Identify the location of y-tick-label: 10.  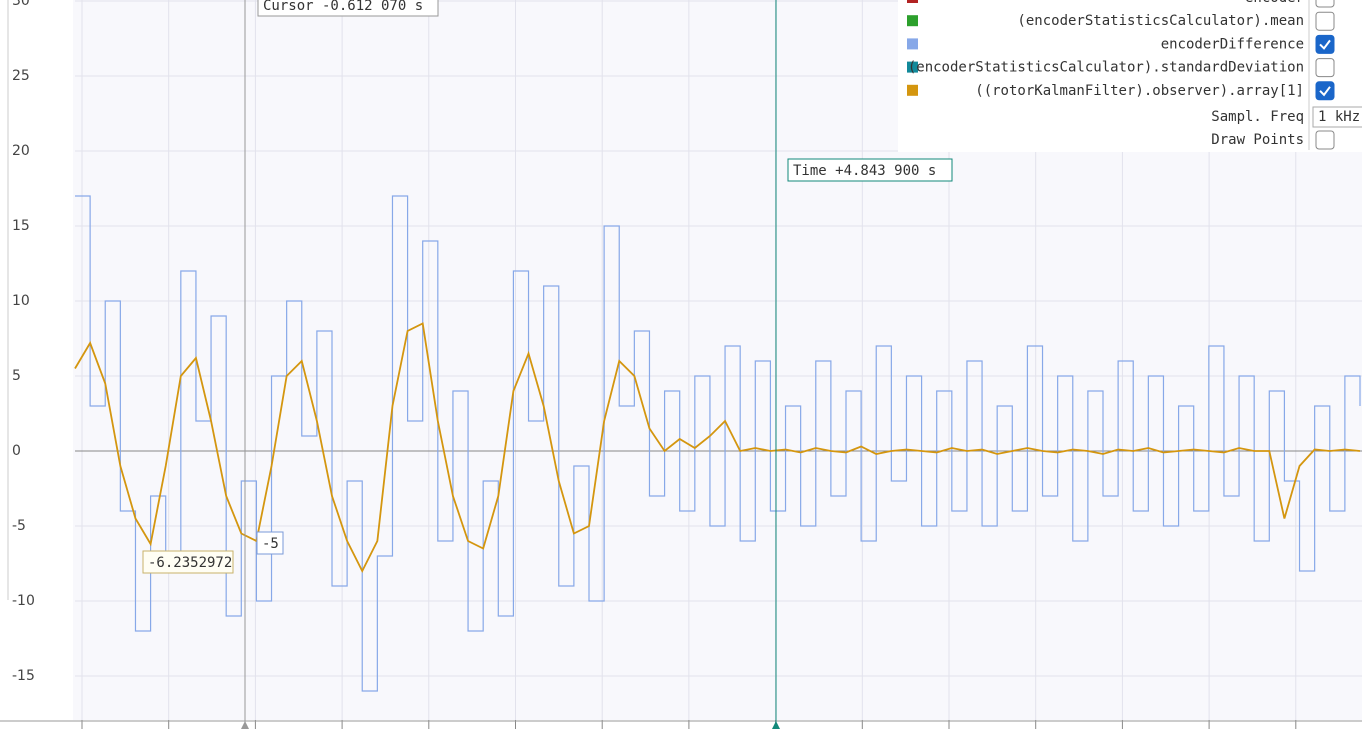
(21, 301).